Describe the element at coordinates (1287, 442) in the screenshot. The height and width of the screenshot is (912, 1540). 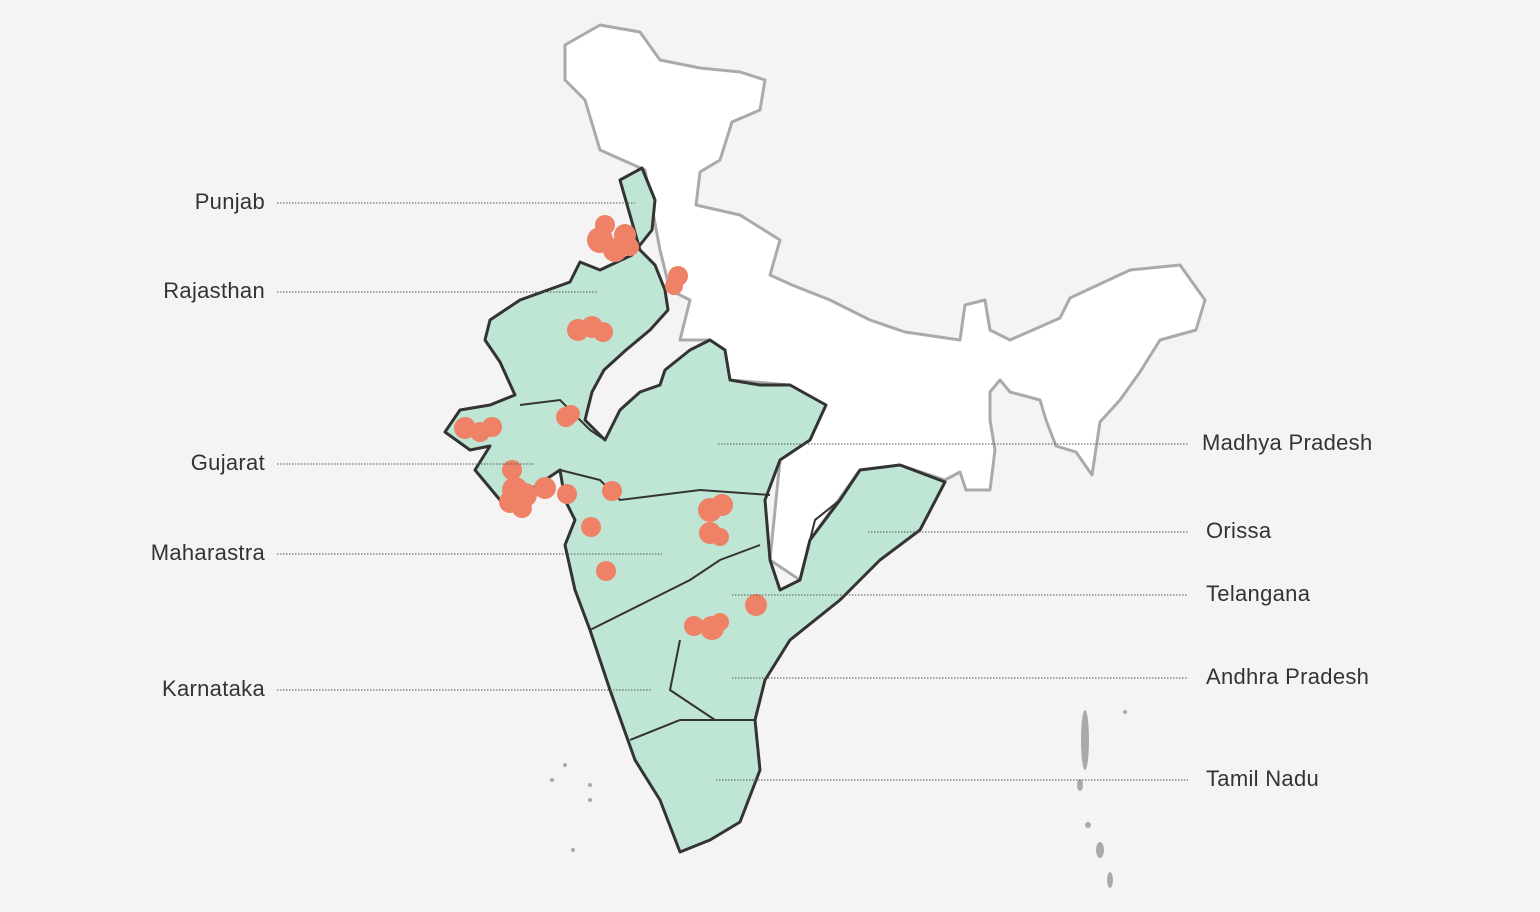
I see `state-label: Madhya Pradesh` at that location.